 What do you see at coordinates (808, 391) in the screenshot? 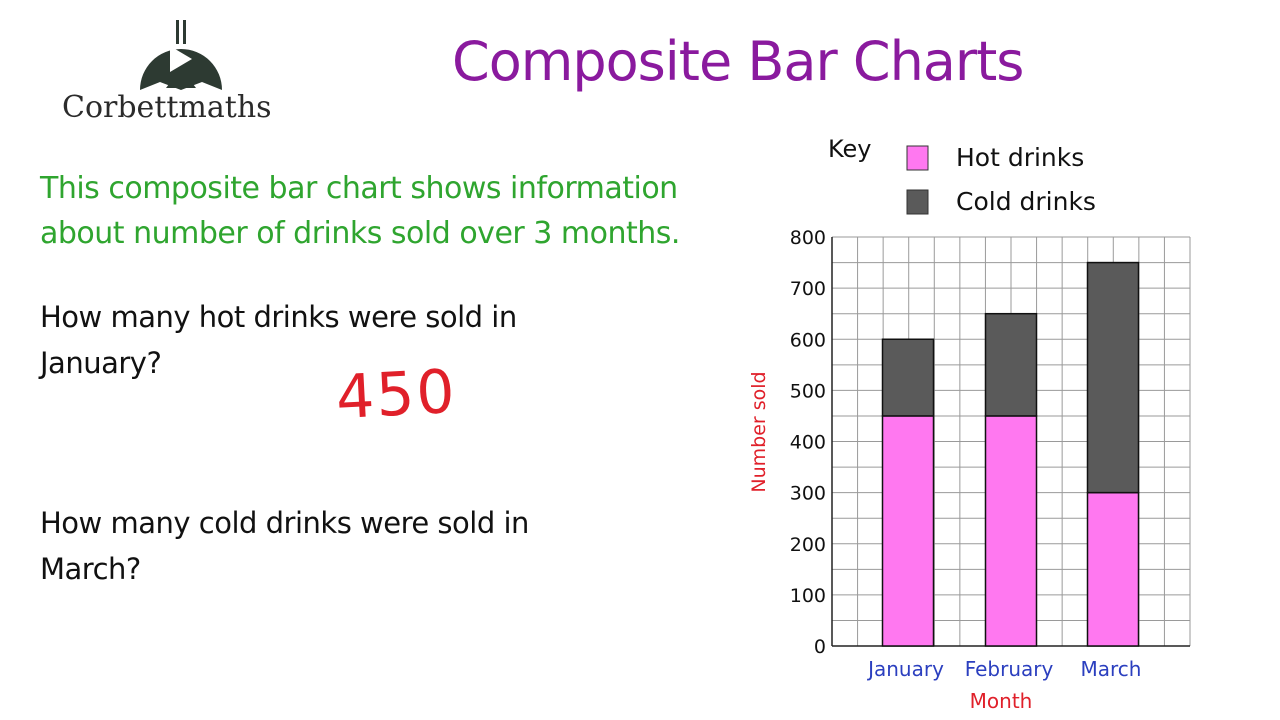
I see `y-tick-label: 500` at bounding box center [808, 391].